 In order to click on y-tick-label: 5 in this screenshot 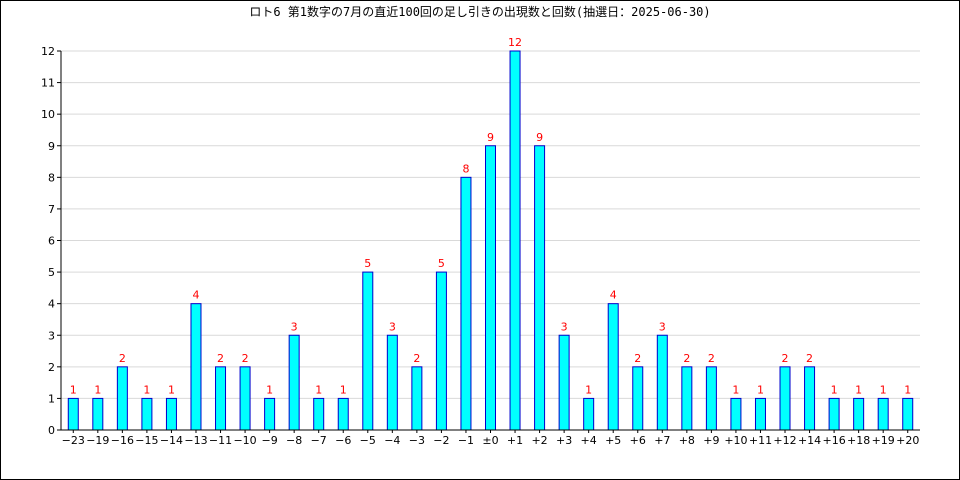, I will do `click(51, 272)`.